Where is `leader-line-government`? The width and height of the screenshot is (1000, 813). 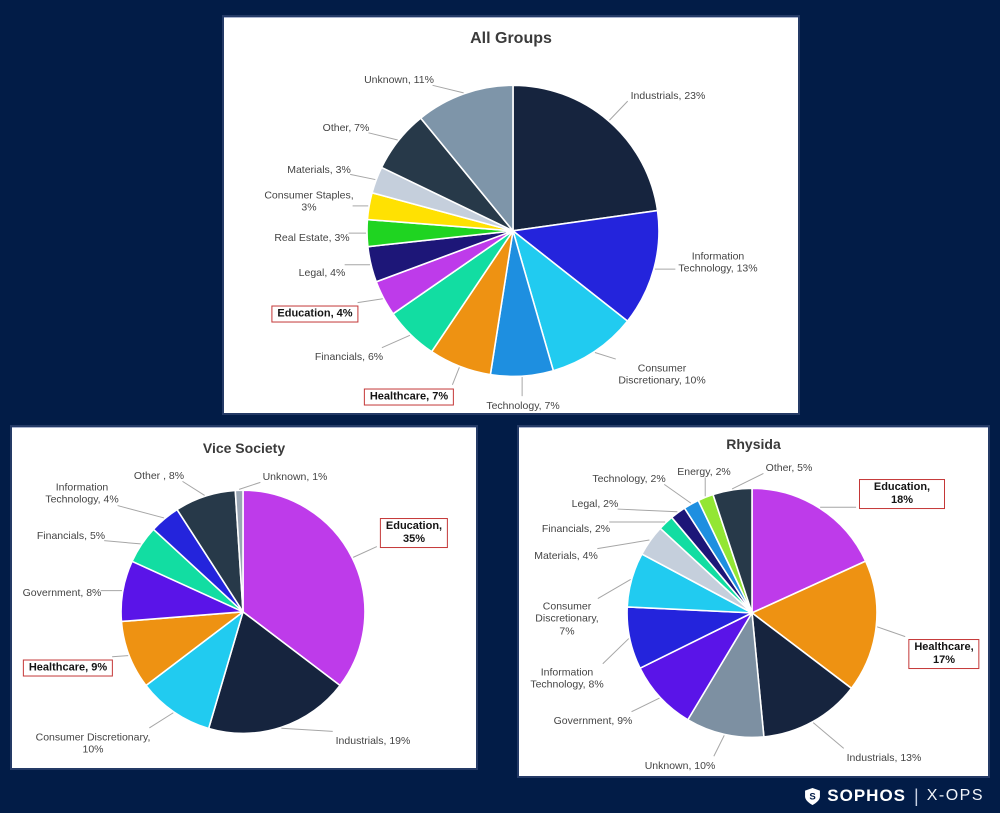
leader-line-government is located at coordinates (645, 705).